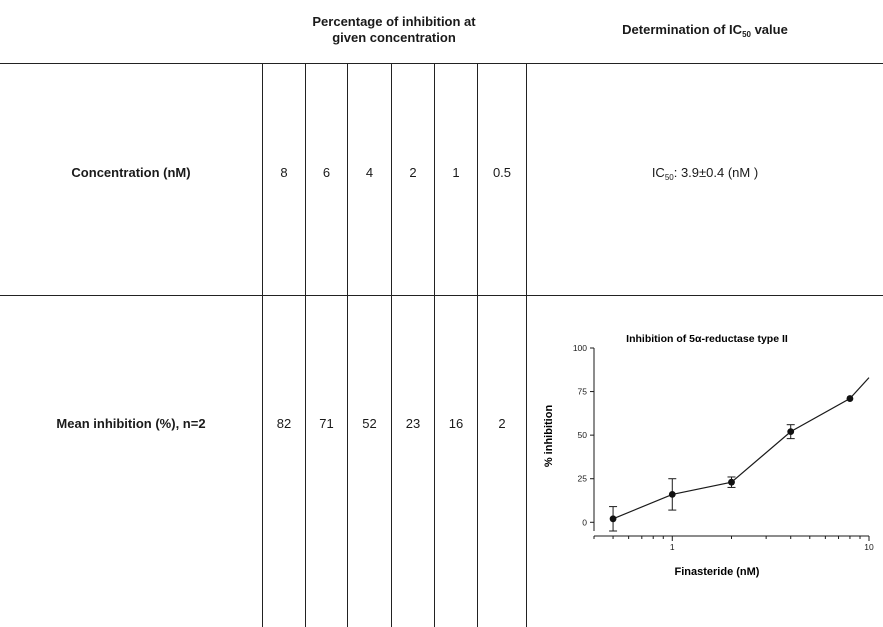  What do you see at coordinates (502, 423) in the screenshot?
I see `inhibition-cell: 2` at bounding box center [502, 423].